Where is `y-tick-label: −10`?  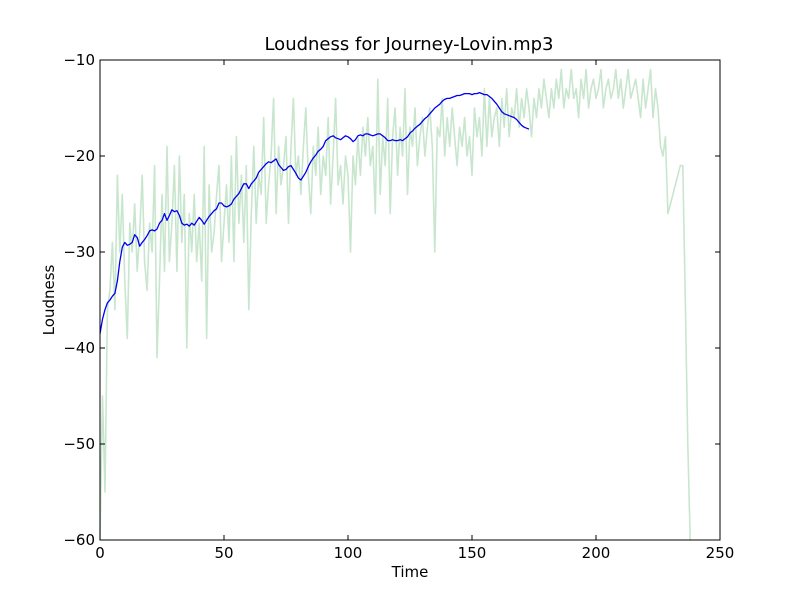 y-tick-label: −10 is located at coordinates (79, 60).